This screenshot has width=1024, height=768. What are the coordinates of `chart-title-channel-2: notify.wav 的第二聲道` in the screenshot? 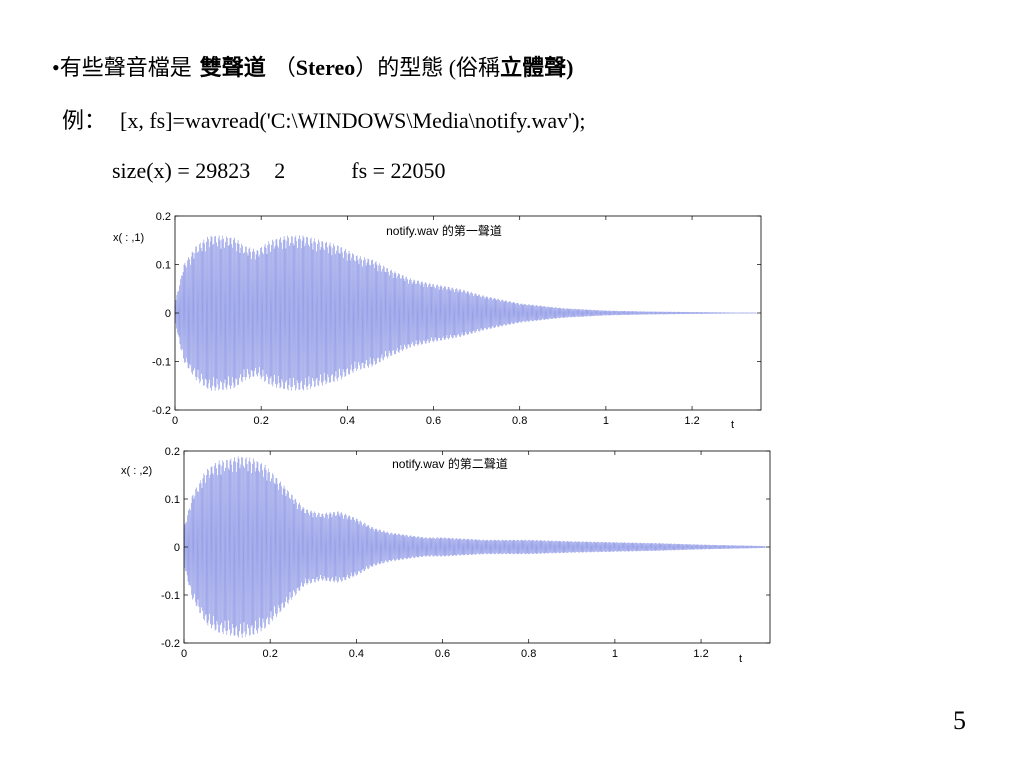 It's located at (450, 463).